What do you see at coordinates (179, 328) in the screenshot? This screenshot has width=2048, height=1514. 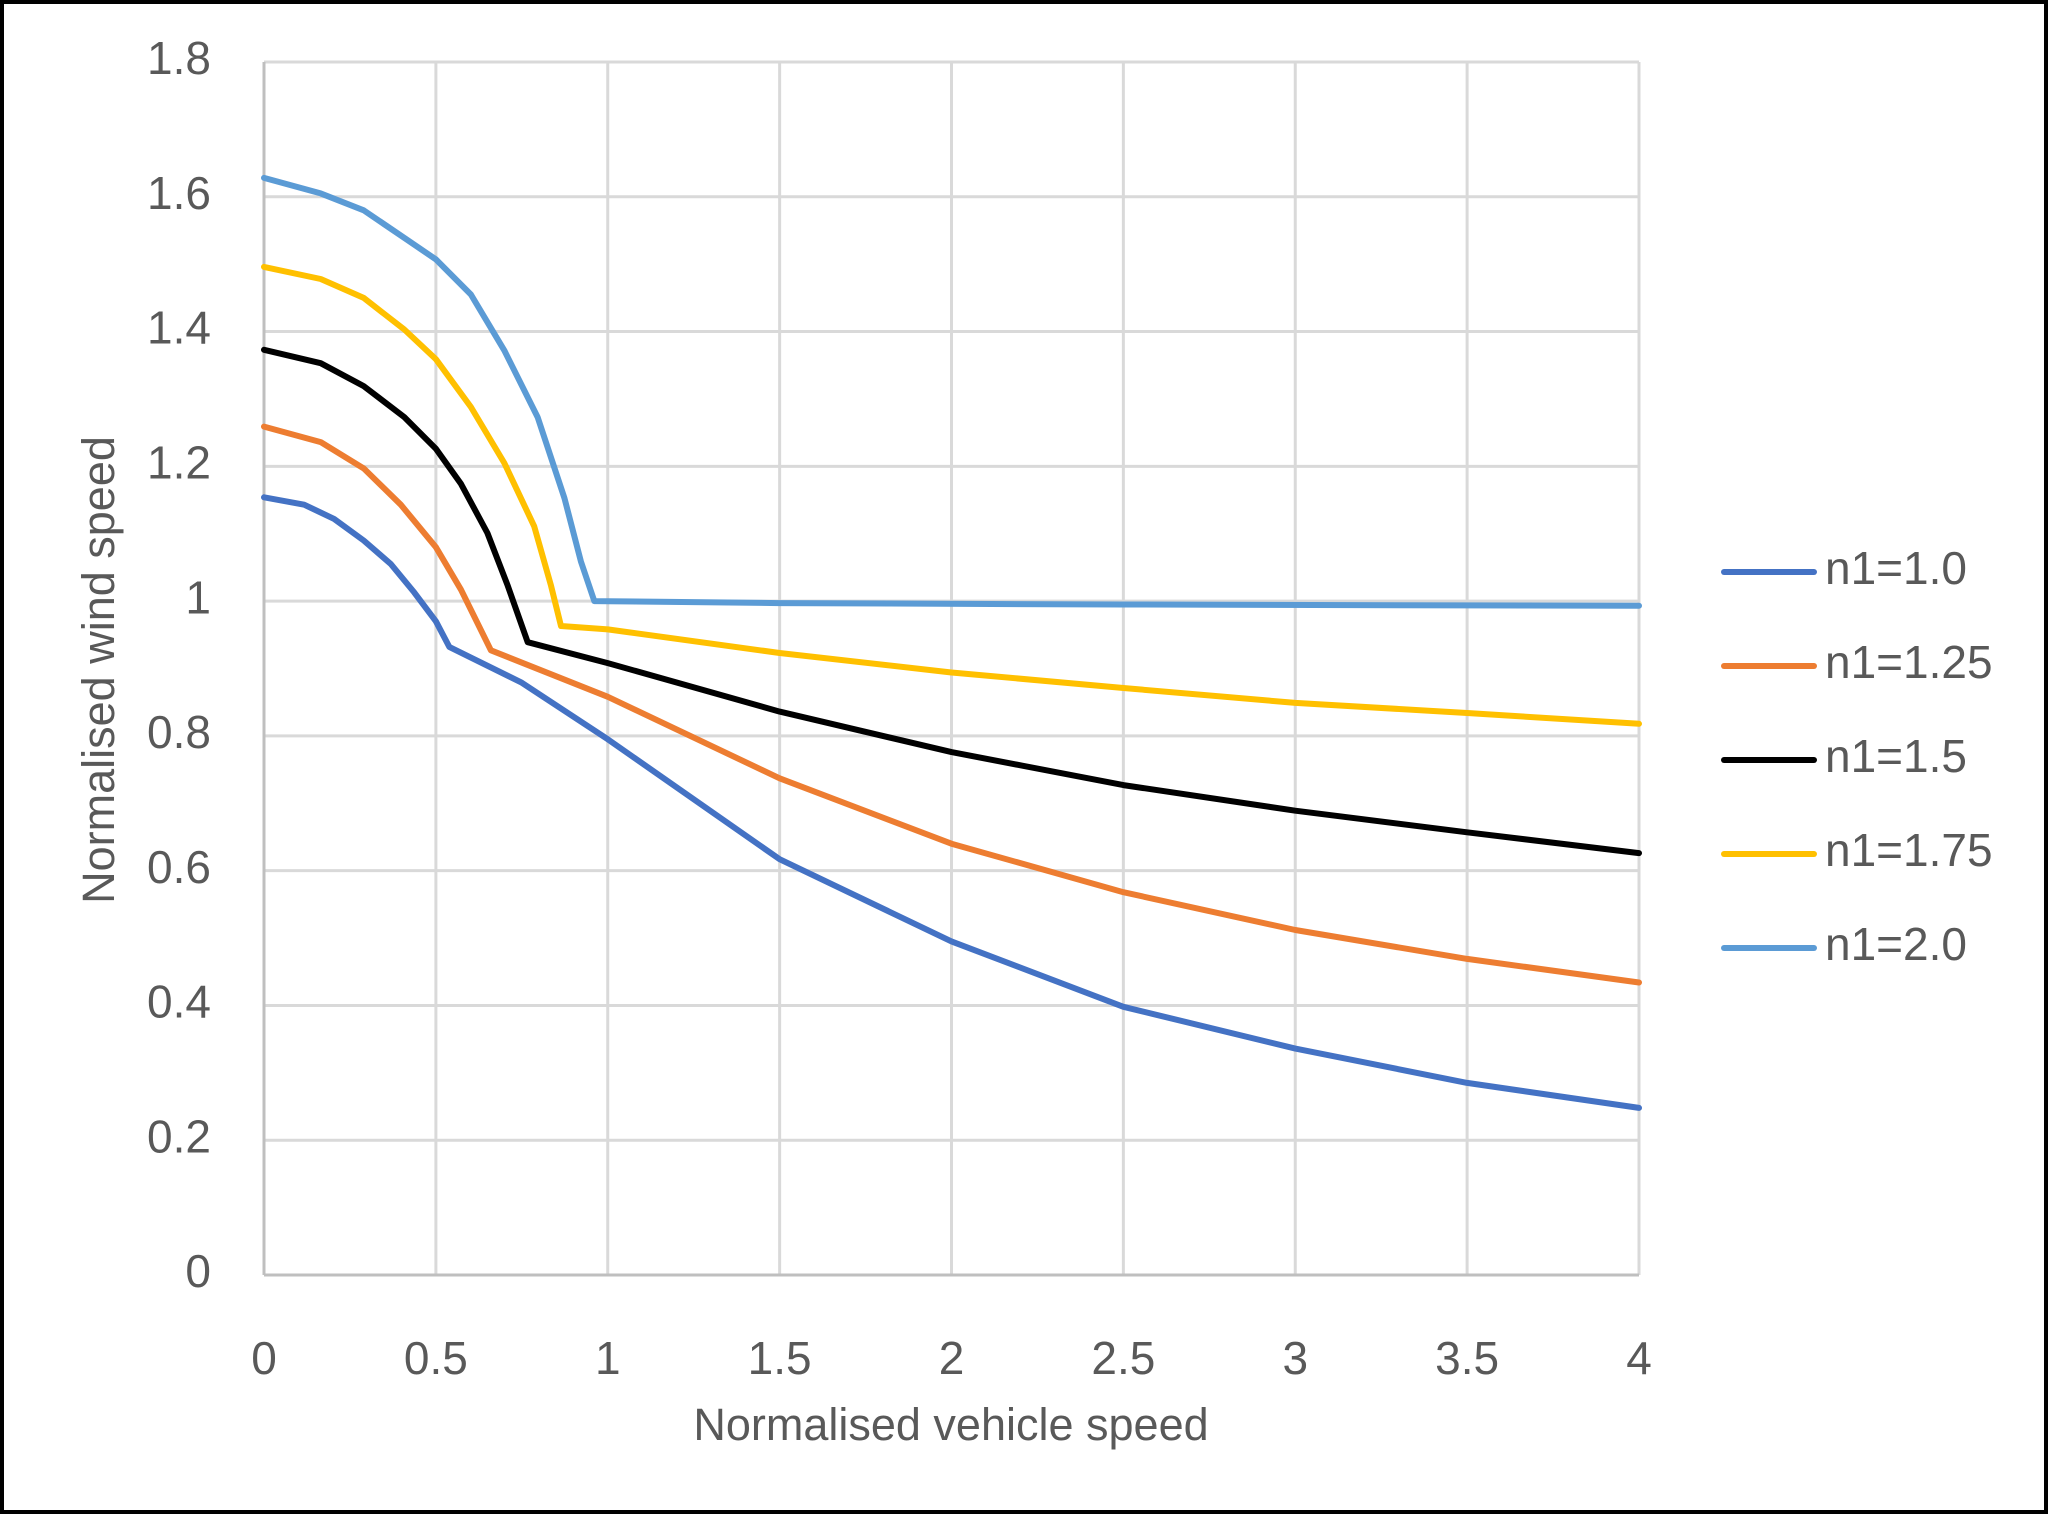 I see `y-tick-label: 1.4` at bounding box center [179, 328].